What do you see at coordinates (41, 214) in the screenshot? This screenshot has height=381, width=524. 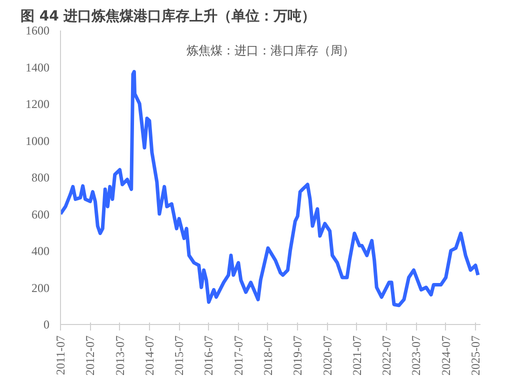 I see `y-tick-label: 600` at bounding box center [41, 214].